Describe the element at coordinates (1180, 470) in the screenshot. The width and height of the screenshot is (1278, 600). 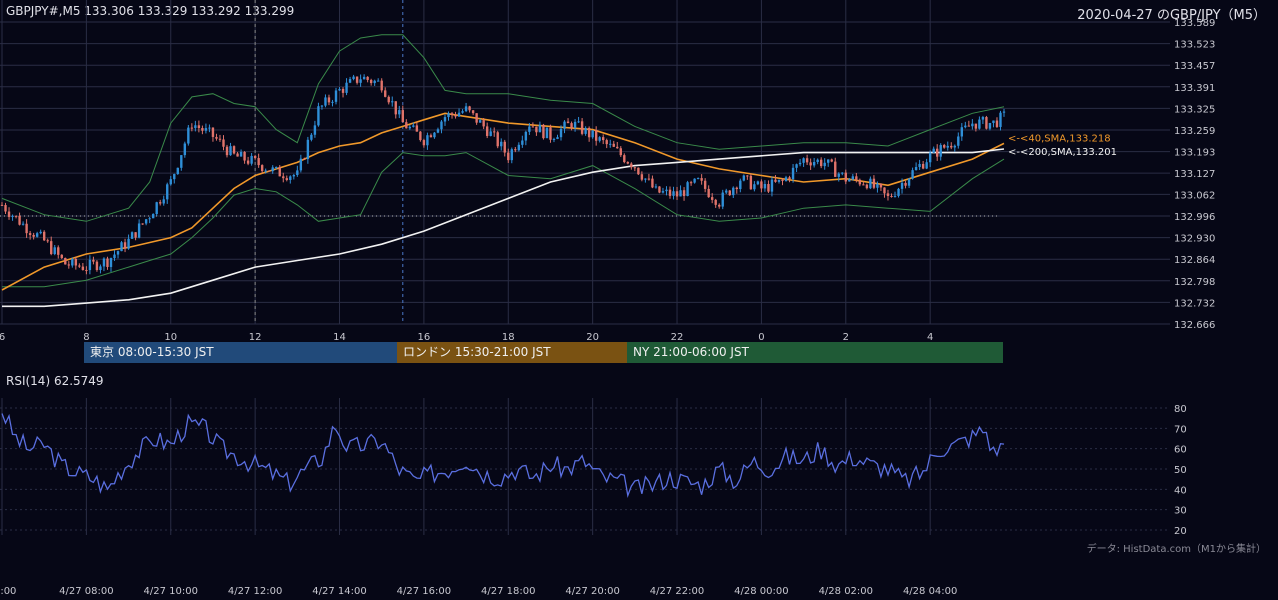
I see `rsi-y-tick-label: 50` at that location.